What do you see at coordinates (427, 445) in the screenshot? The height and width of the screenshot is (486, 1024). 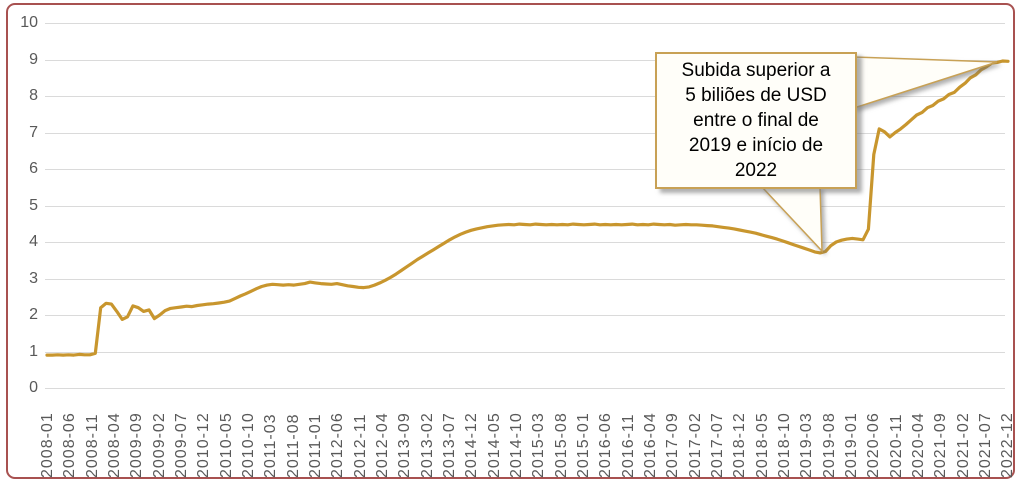 I see `x-axis-tick-label: 2013-02` at bounding box center [427, 445].